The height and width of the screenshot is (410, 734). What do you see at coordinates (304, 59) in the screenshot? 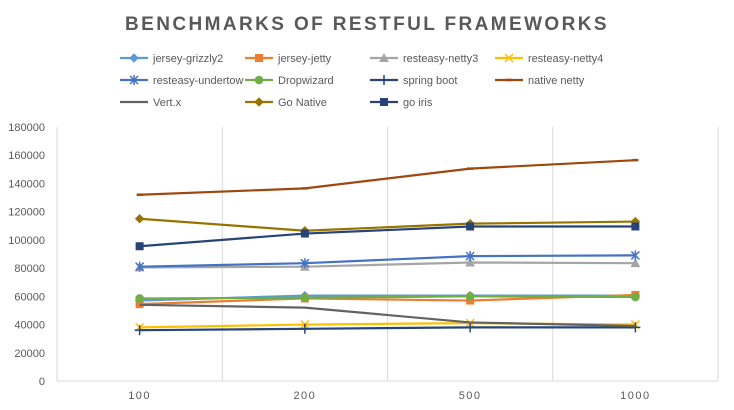
I see `legend-label: jersey-jetty` at bounding box center [304, 59].